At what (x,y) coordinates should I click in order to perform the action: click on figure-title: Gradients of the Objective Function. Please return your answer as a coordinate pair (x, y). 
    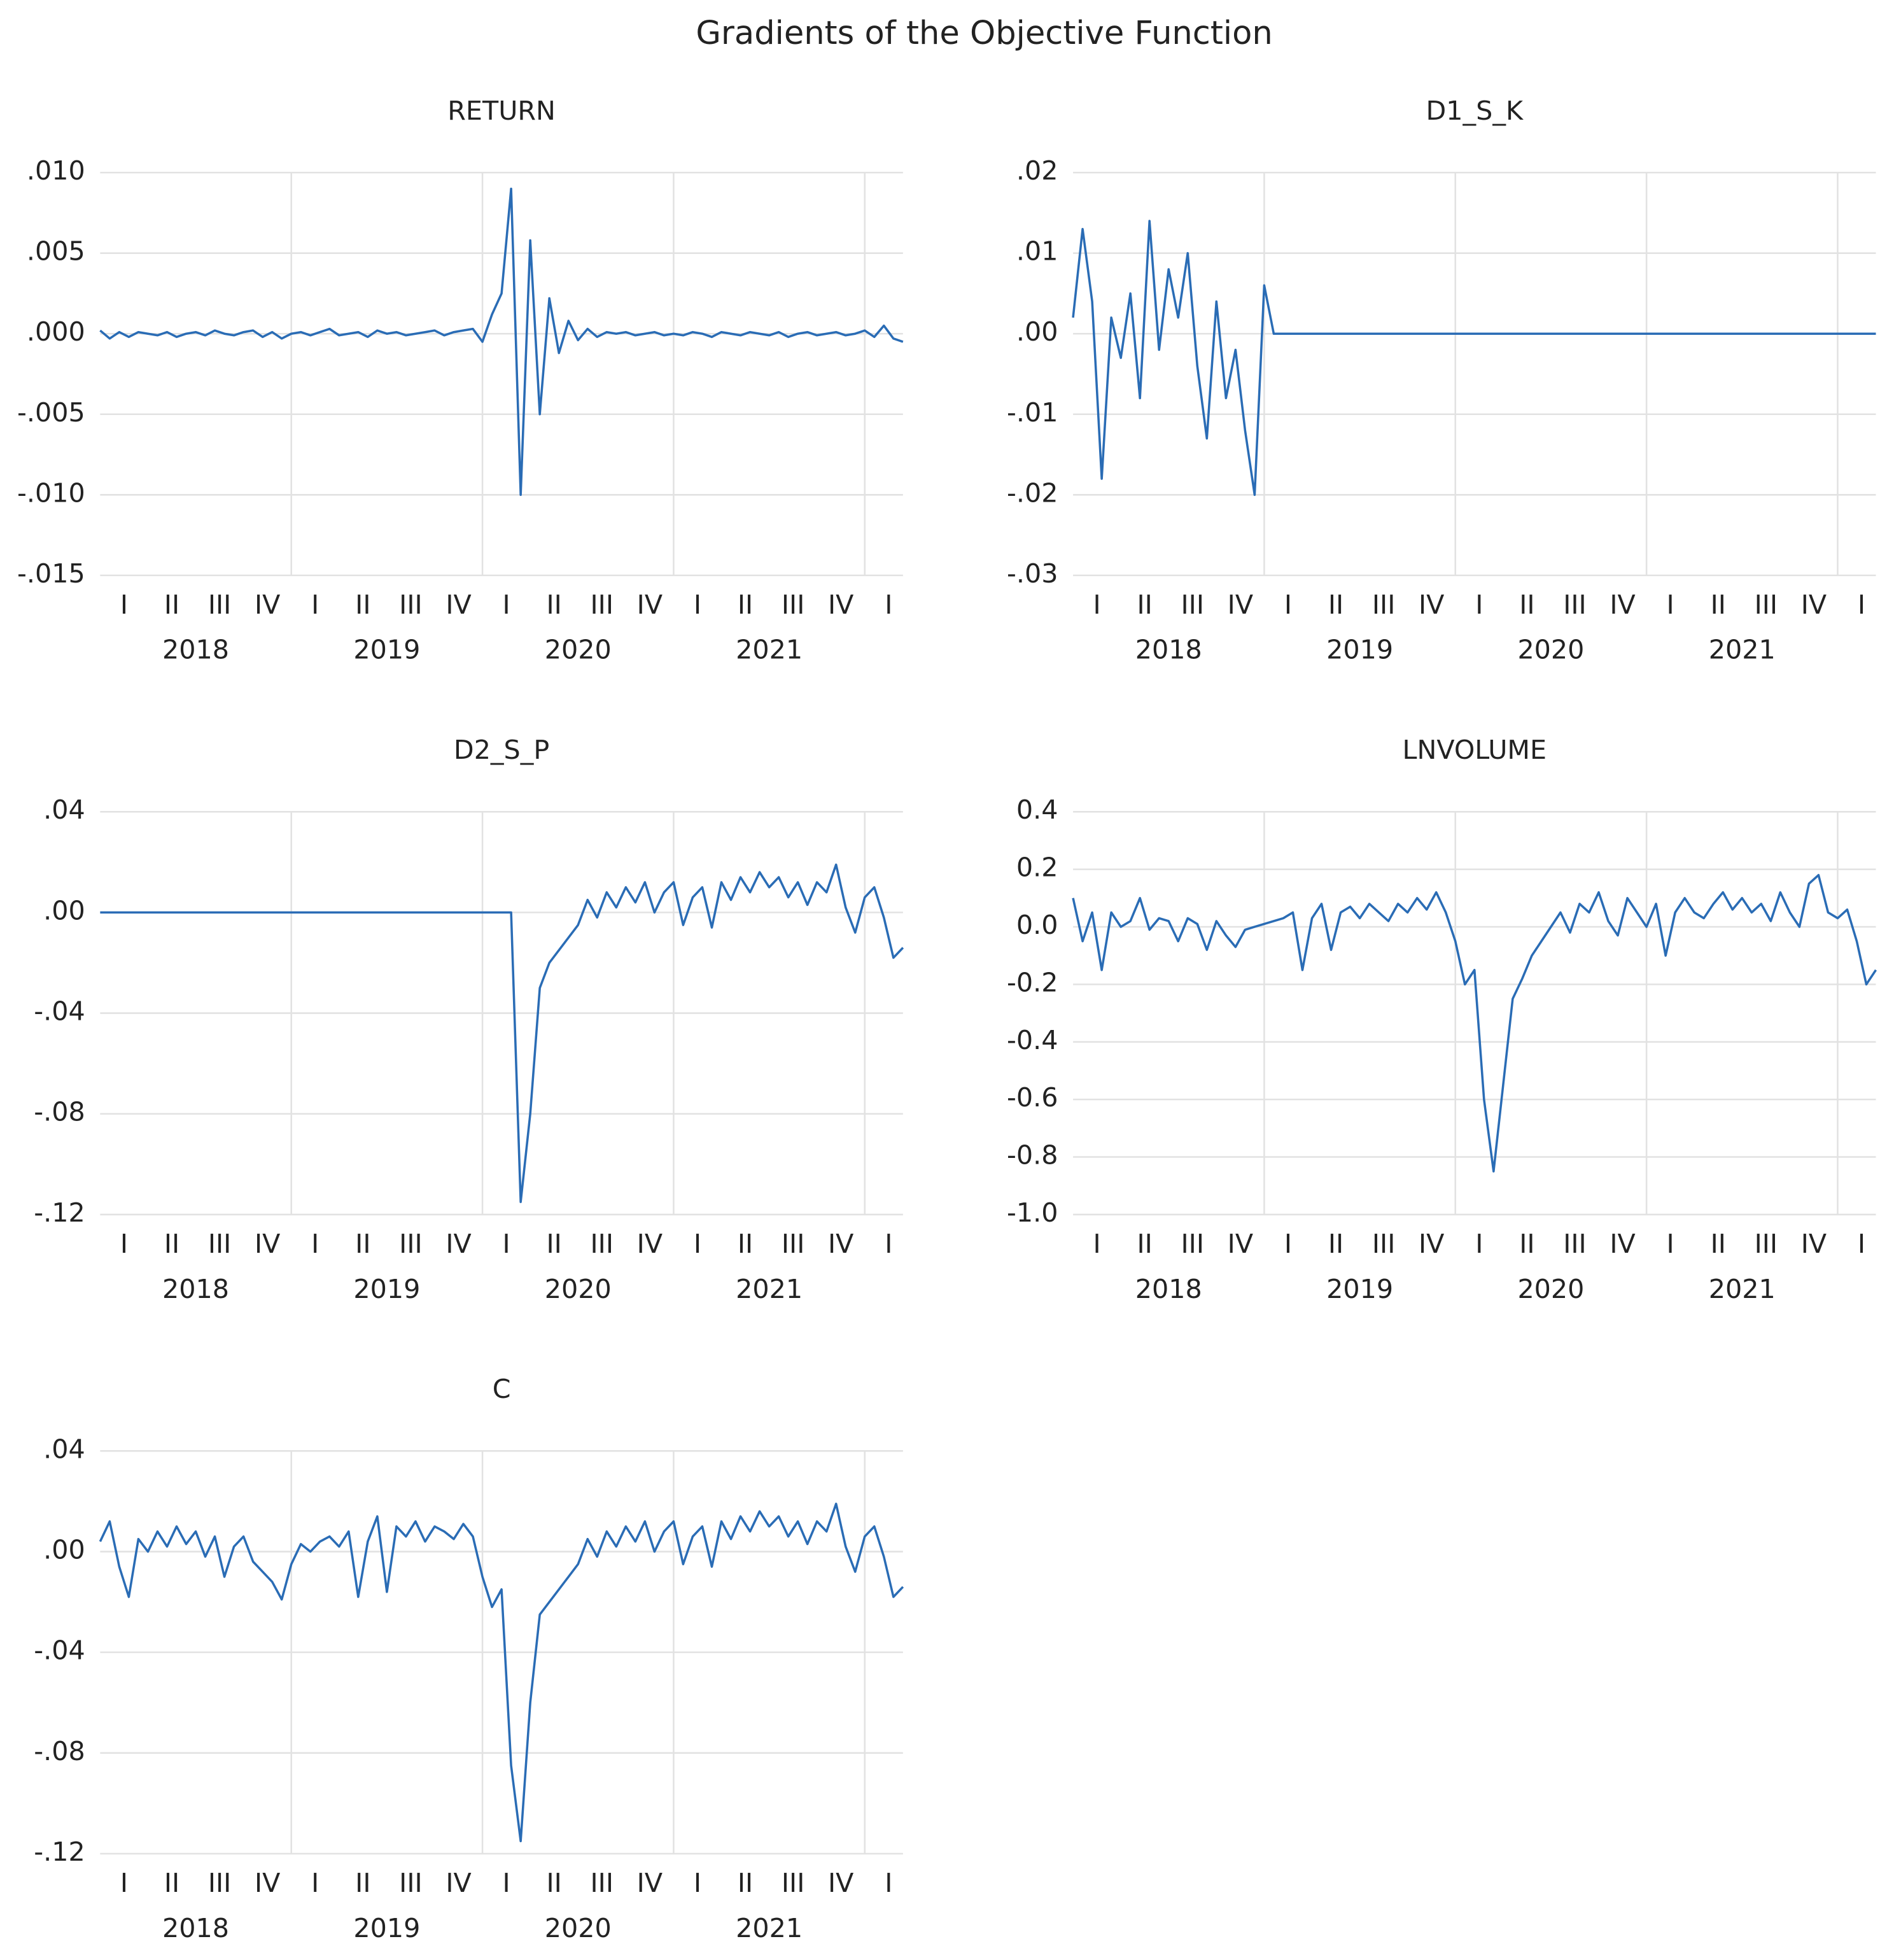
    Looking at the image, I should click on (984, 33).